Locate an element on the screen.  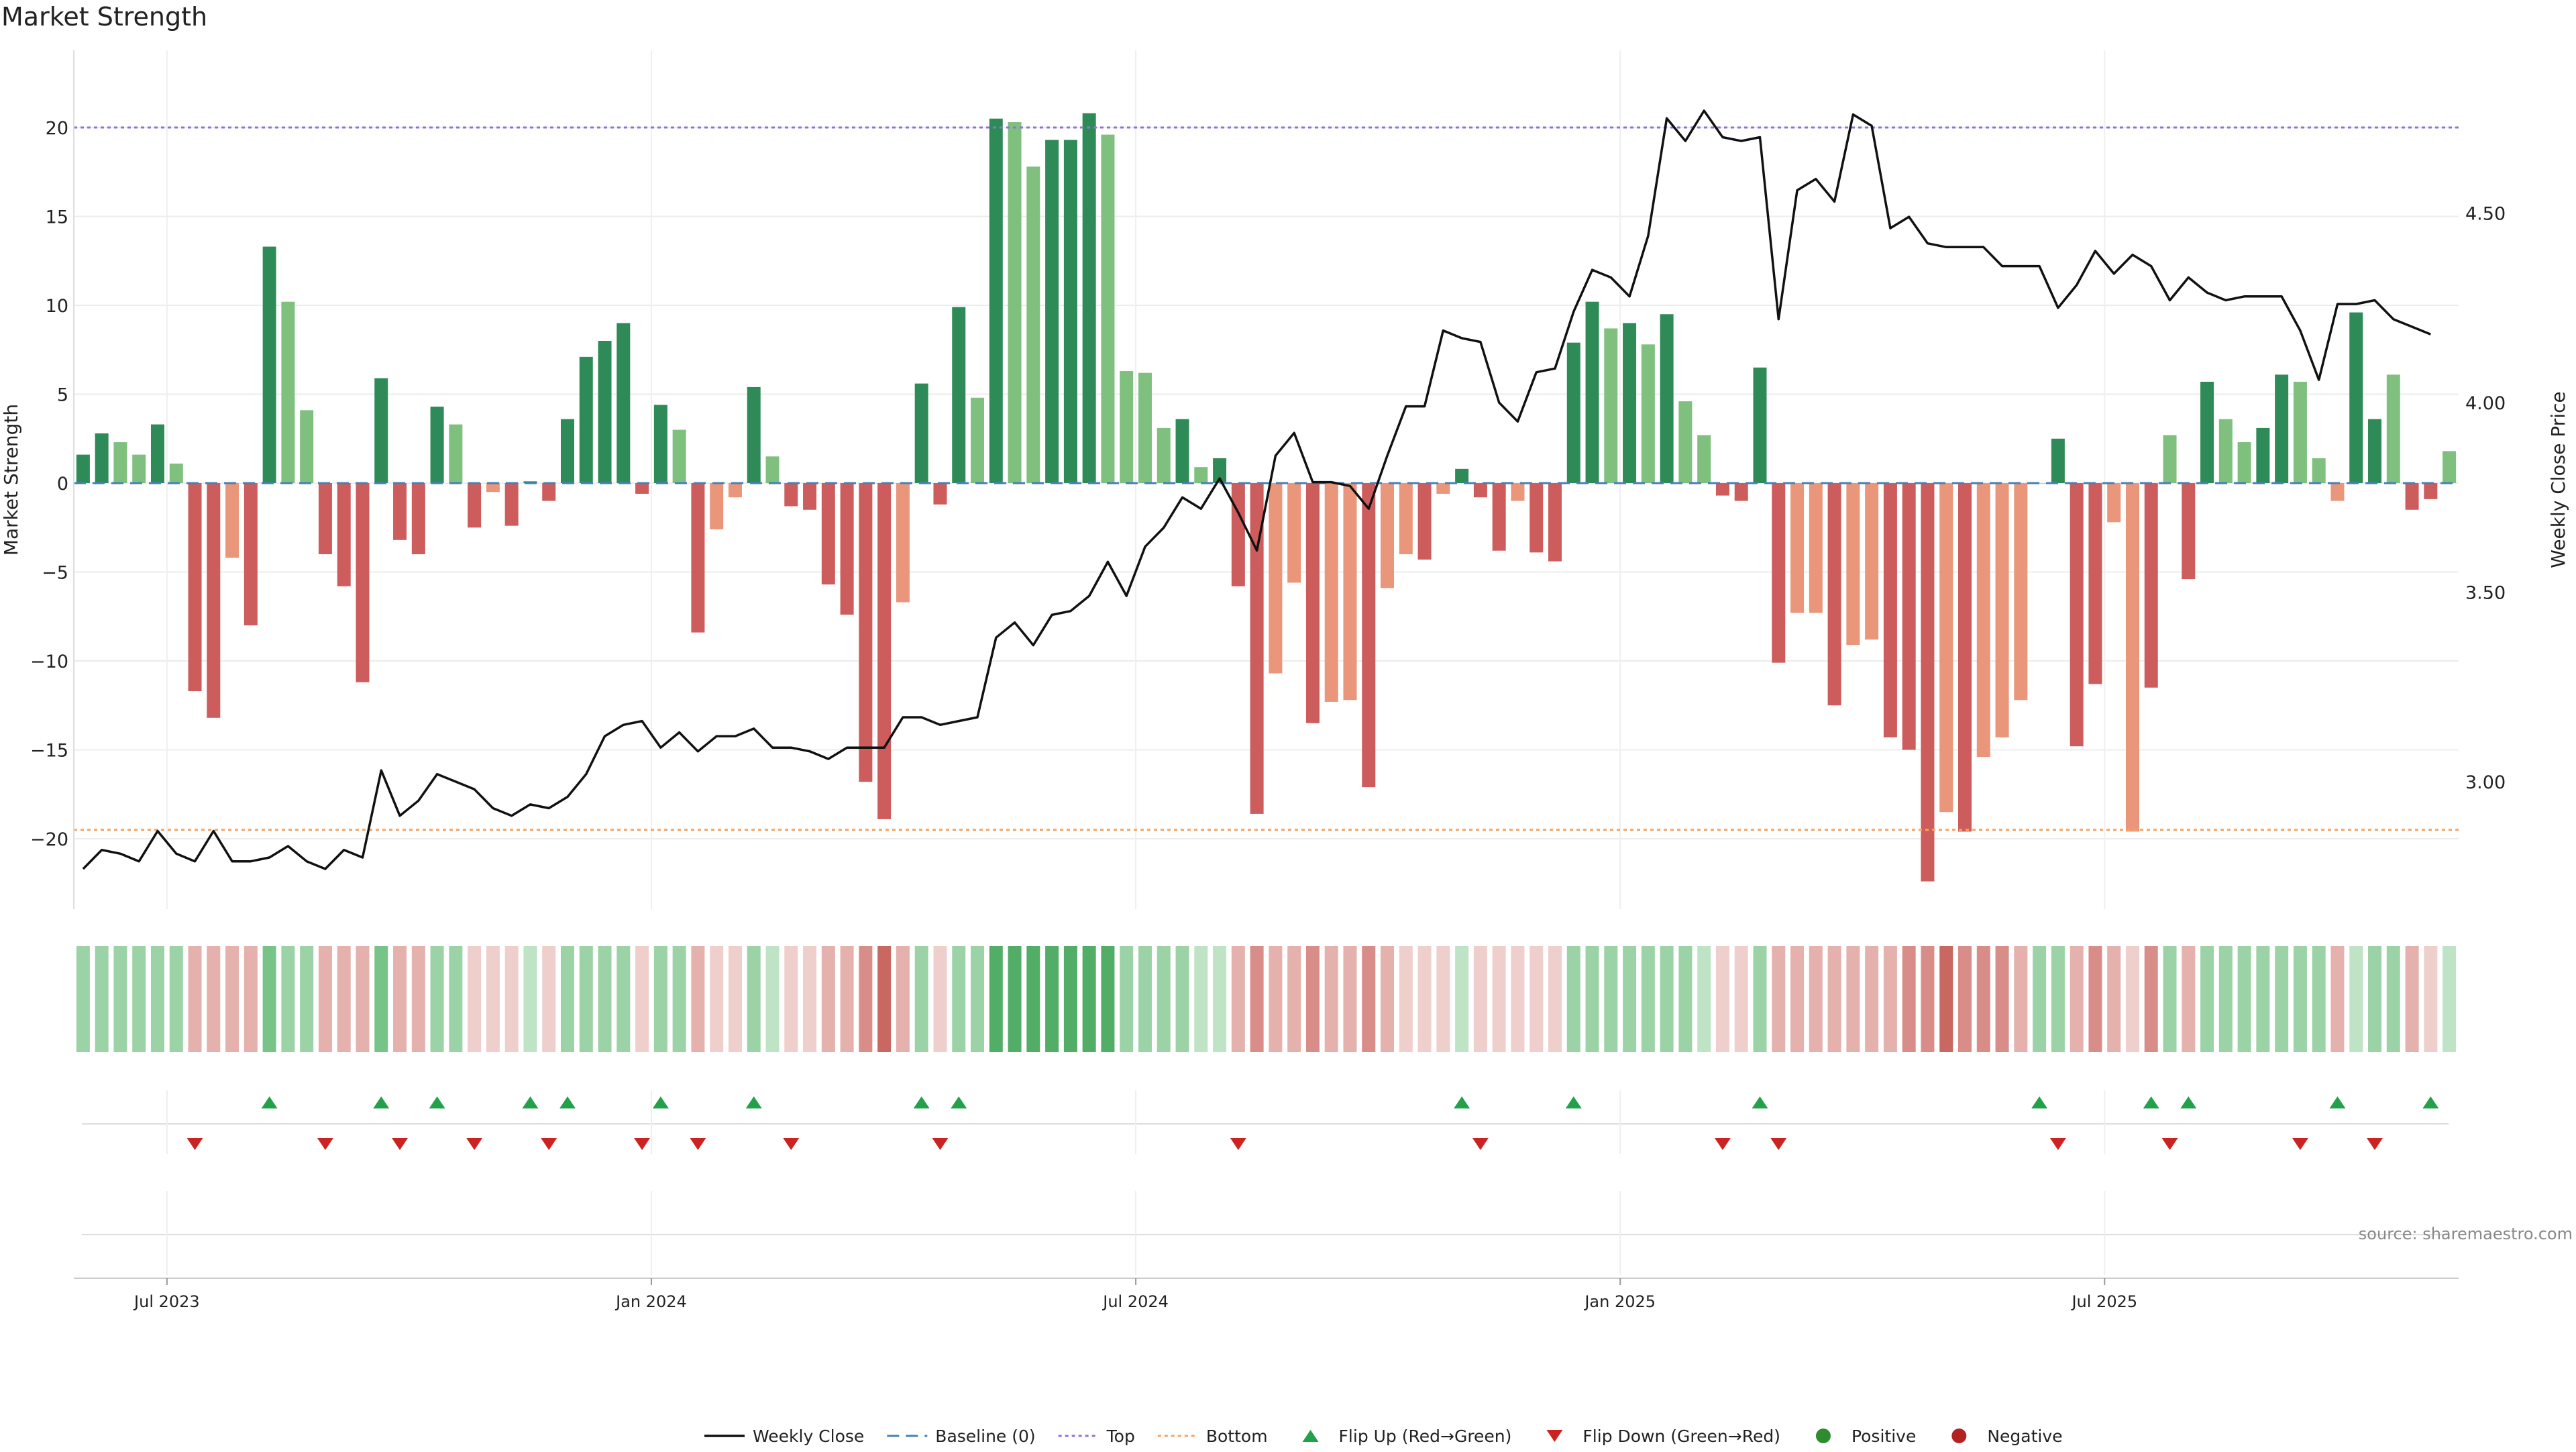
legend-item-line: Weekly Close is located at coordinates (784, 1437).